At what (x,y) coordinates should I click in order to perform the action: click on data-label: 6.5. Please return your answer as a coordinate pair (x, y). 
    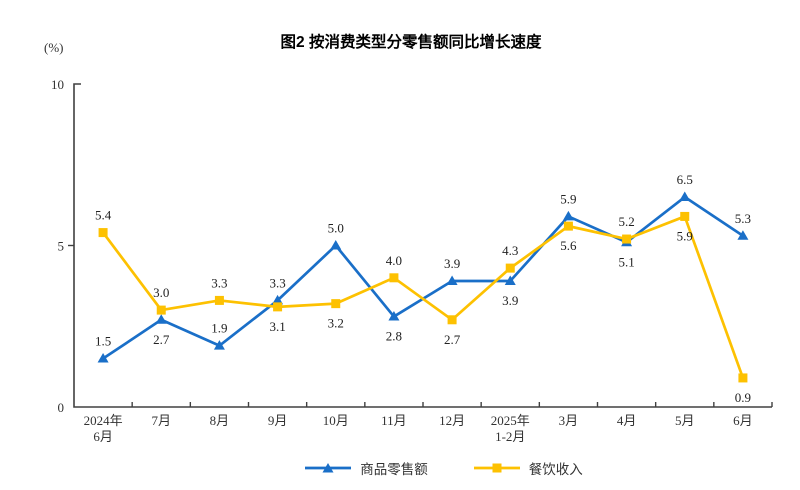
    Looking at the image, I should click on (685, 179).